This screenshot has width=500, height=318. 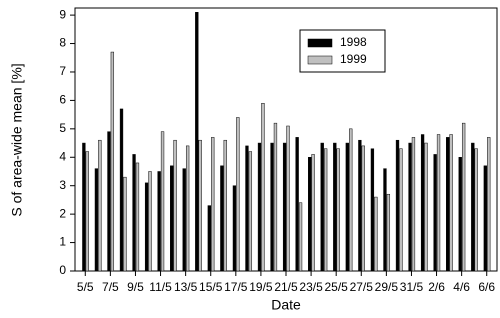 I want to click on x-axis-label: Date, so click(x=286, y=305).